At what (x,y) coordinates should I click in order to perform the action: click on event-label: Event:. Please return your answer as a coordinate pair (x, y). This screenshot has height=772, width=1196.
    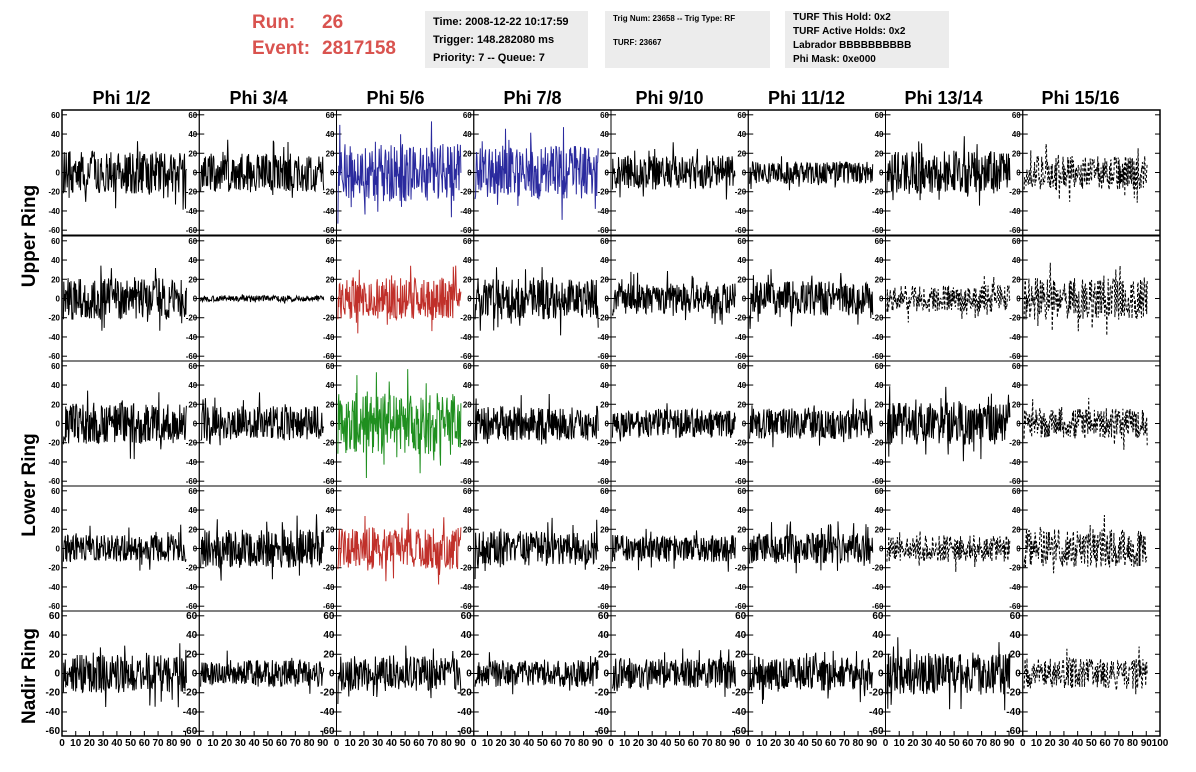
    Looking at the image, I should click on (281, 48).